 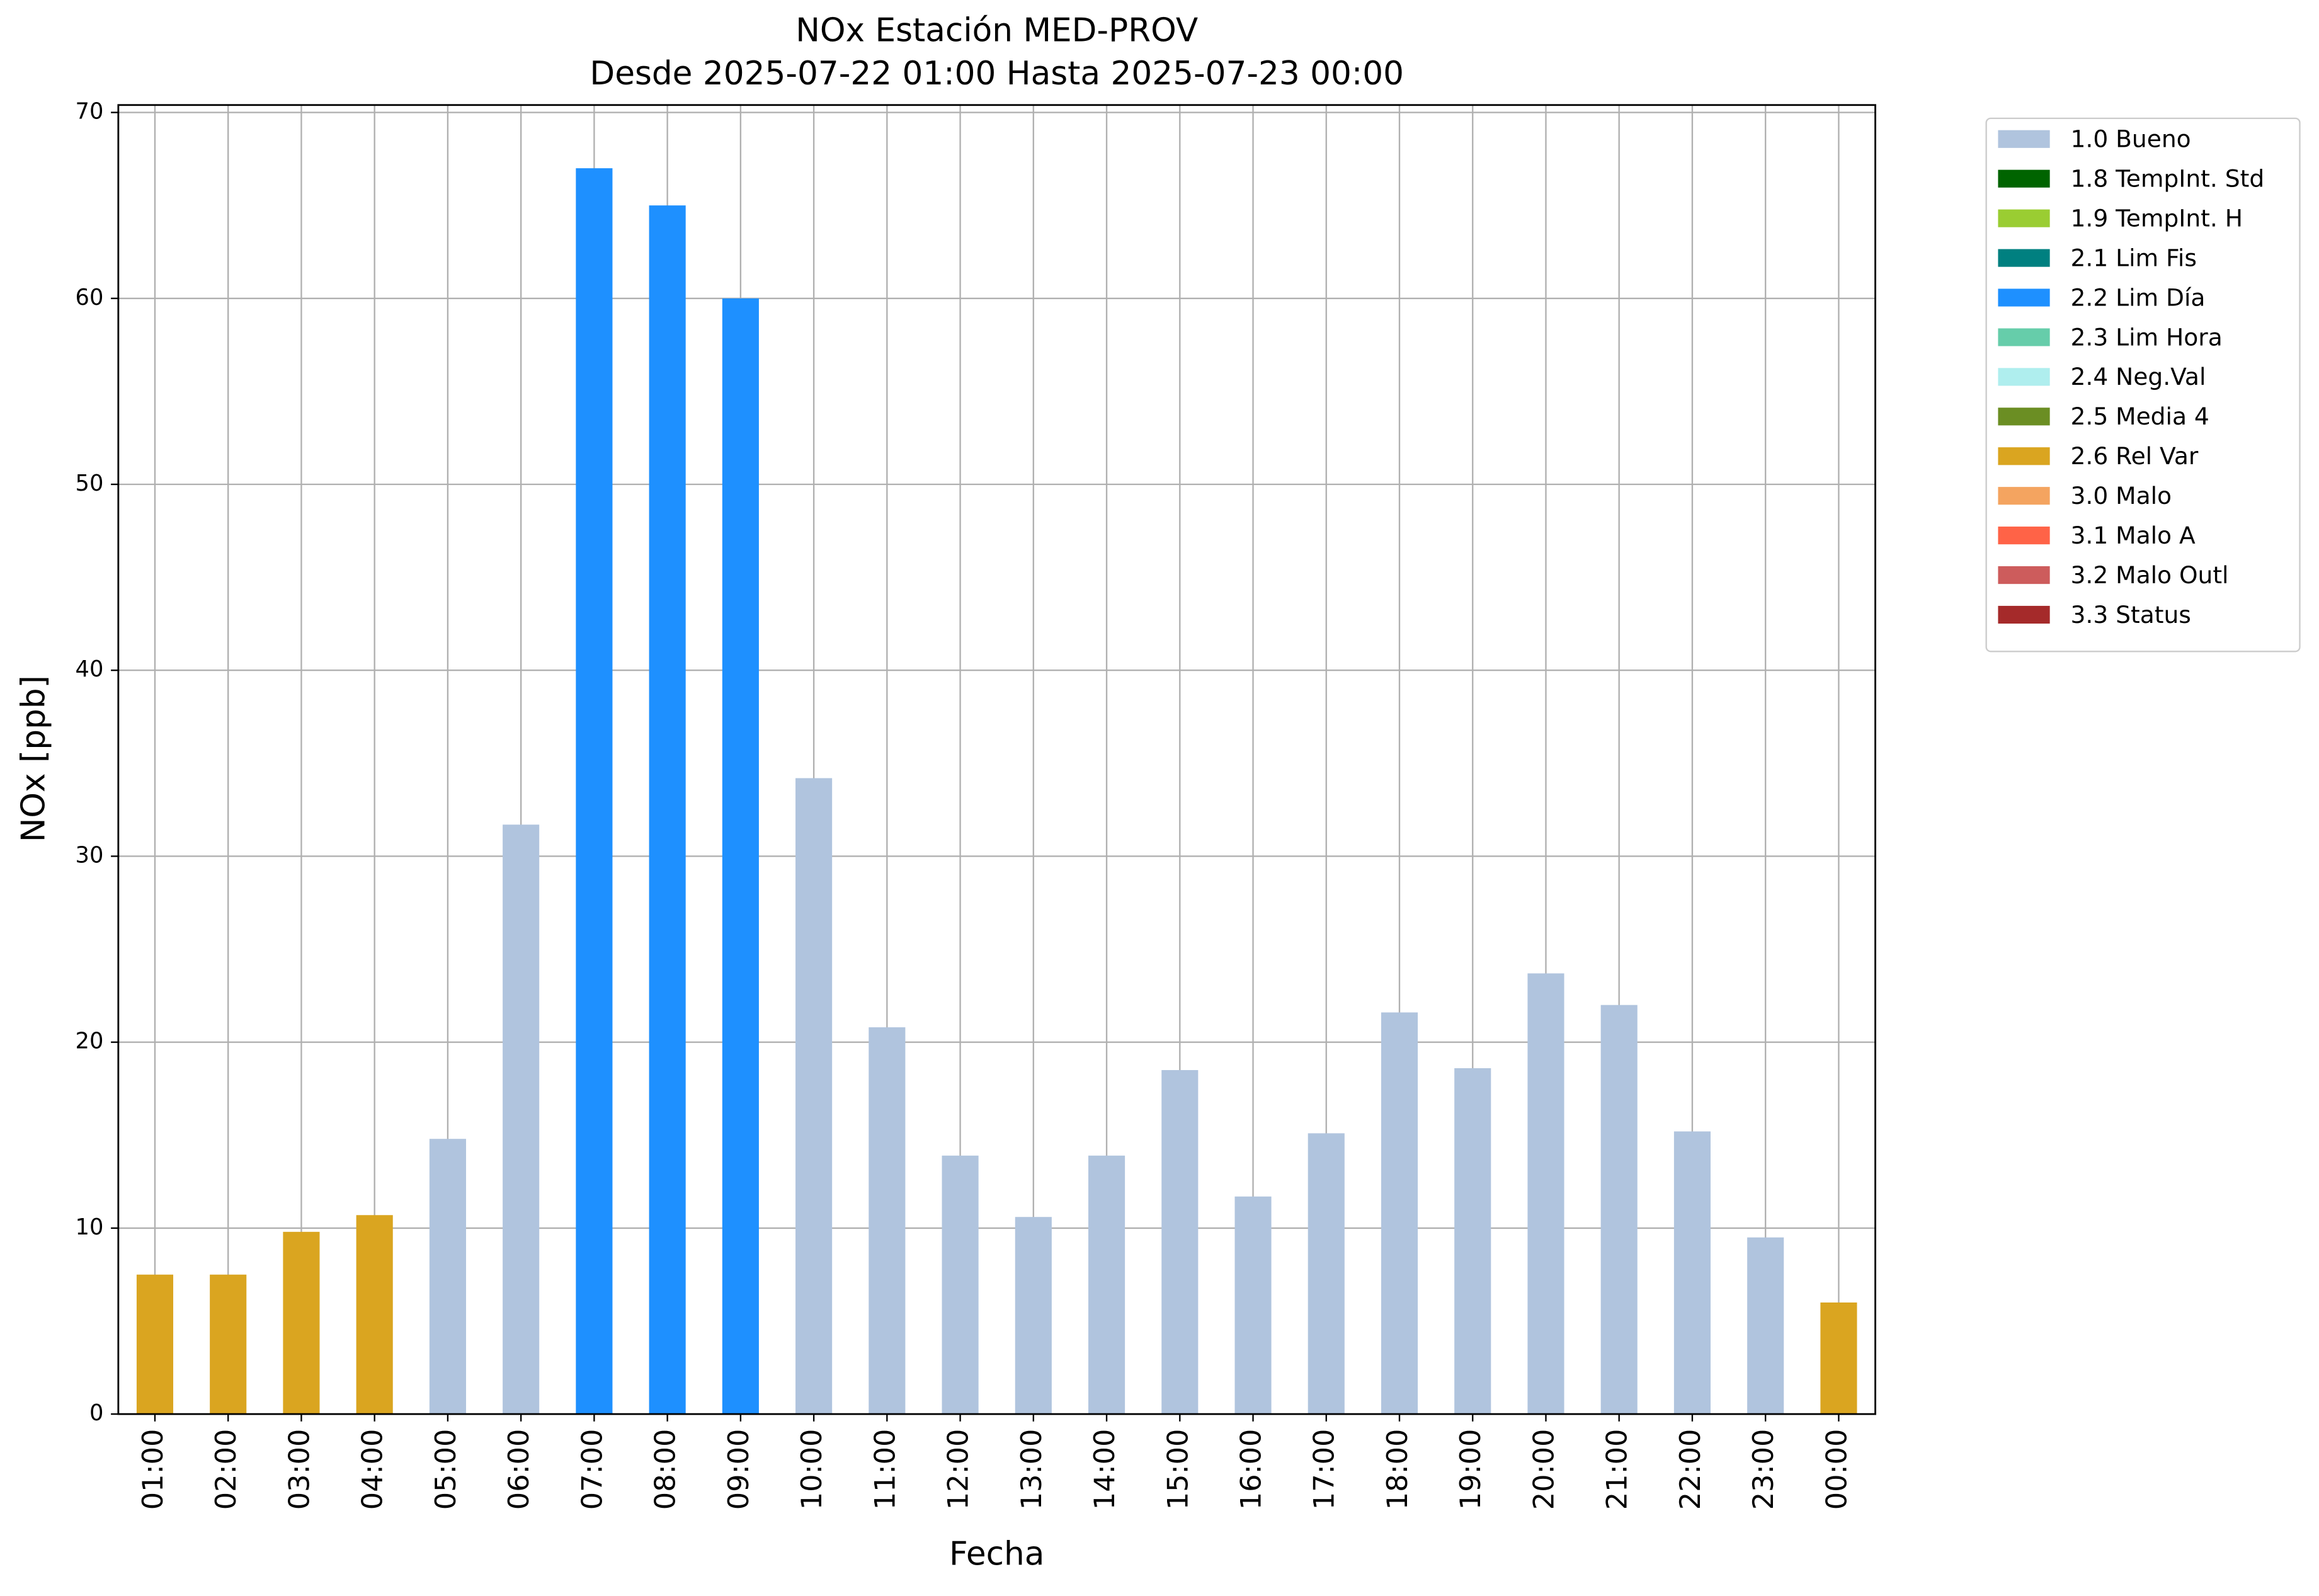 What do you see at coordinates (996, 1554) in the screenshot?
I see `x-axis-label: Fecha` at bounding box center [996, 1554].